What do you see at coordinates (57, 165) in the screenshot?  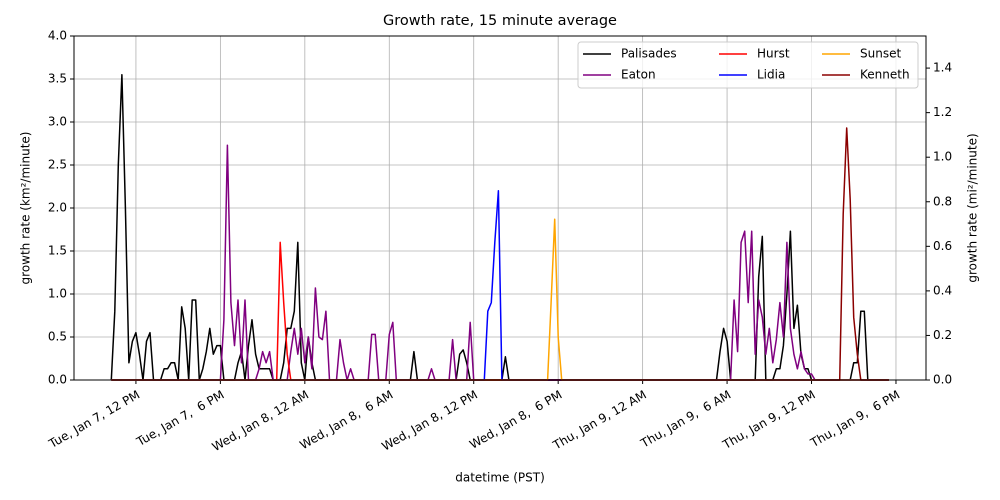 I see `y-tick-label: 2.5` at bounding box center [57, 165].